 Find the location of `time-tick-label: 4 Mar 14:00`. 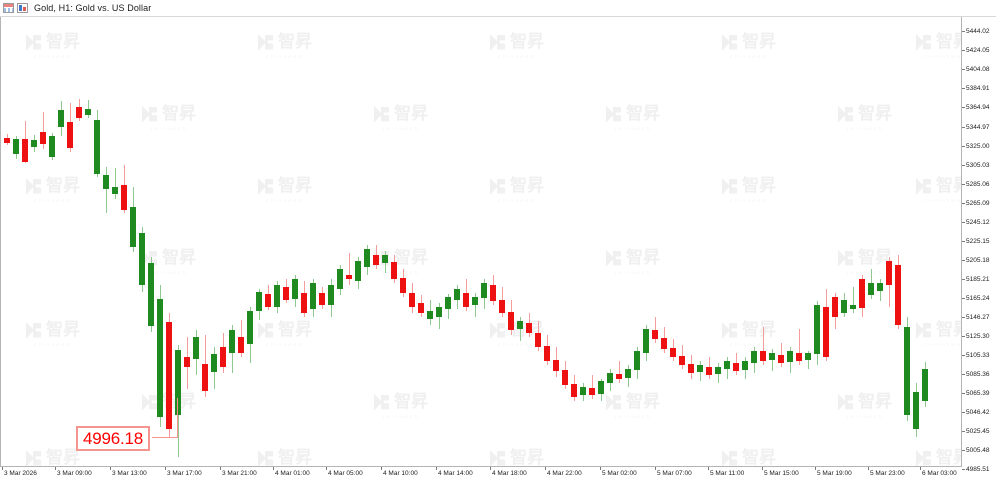

time-tick-label: 4 Mar 14:00 is located at coordinates (455, 473).